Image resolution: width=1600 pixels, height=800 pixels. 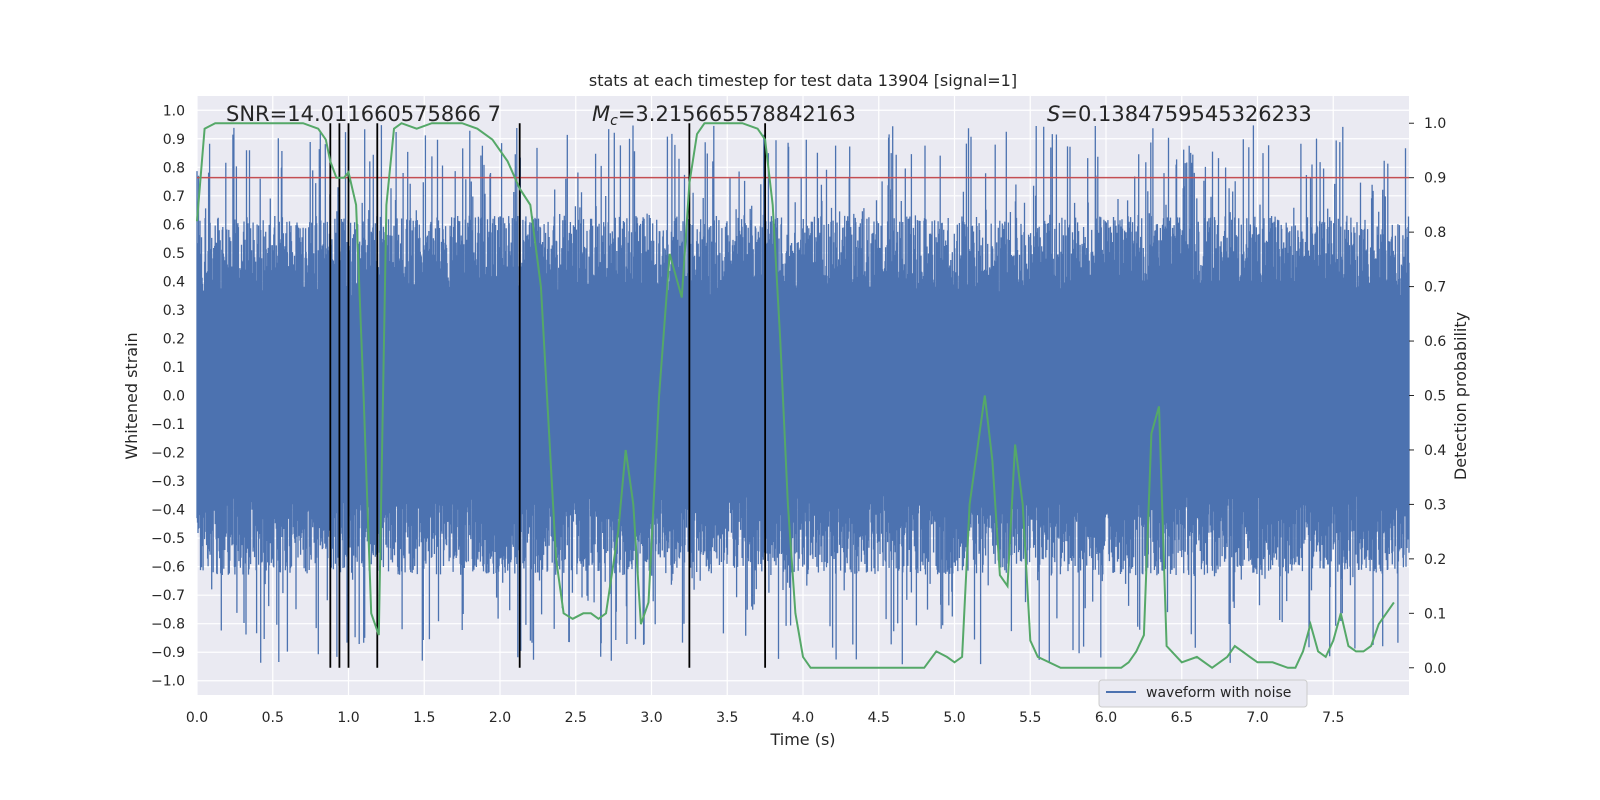 What do you see at coordinates (168, 568) in the screenshot?
I see `y-left-tick-label: −0.6` at bounding box center [168, 568].